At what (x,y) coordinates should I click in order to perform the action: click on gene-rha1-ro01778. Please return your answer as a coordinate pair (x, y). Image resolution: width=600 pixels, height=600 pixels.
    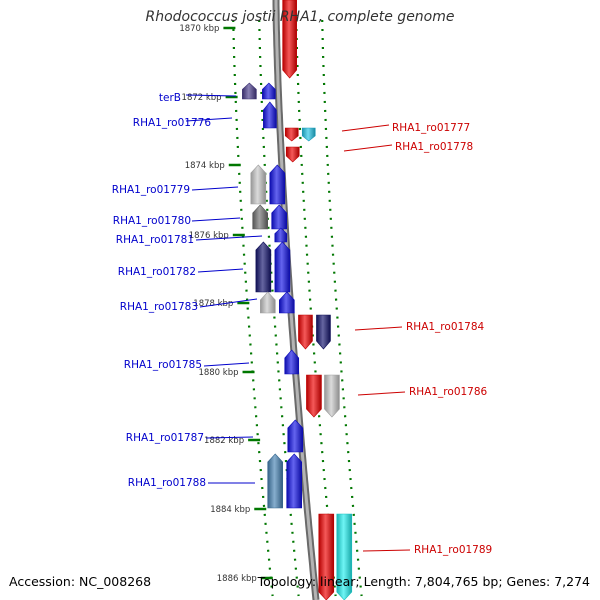
    Looking at the image, I should click on (292, 154).